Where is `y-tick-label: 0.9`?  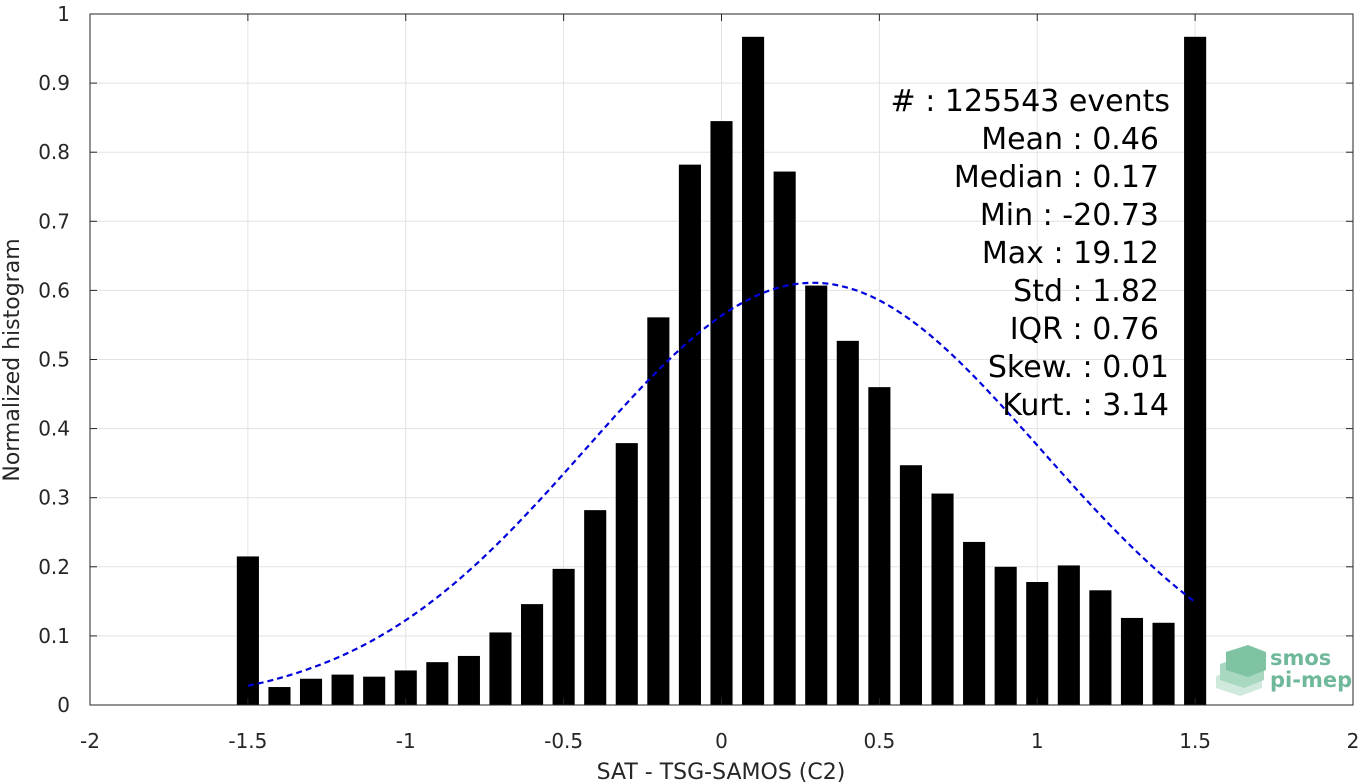 y-tick-label: 0.9 is located at coordinates (54, 83).